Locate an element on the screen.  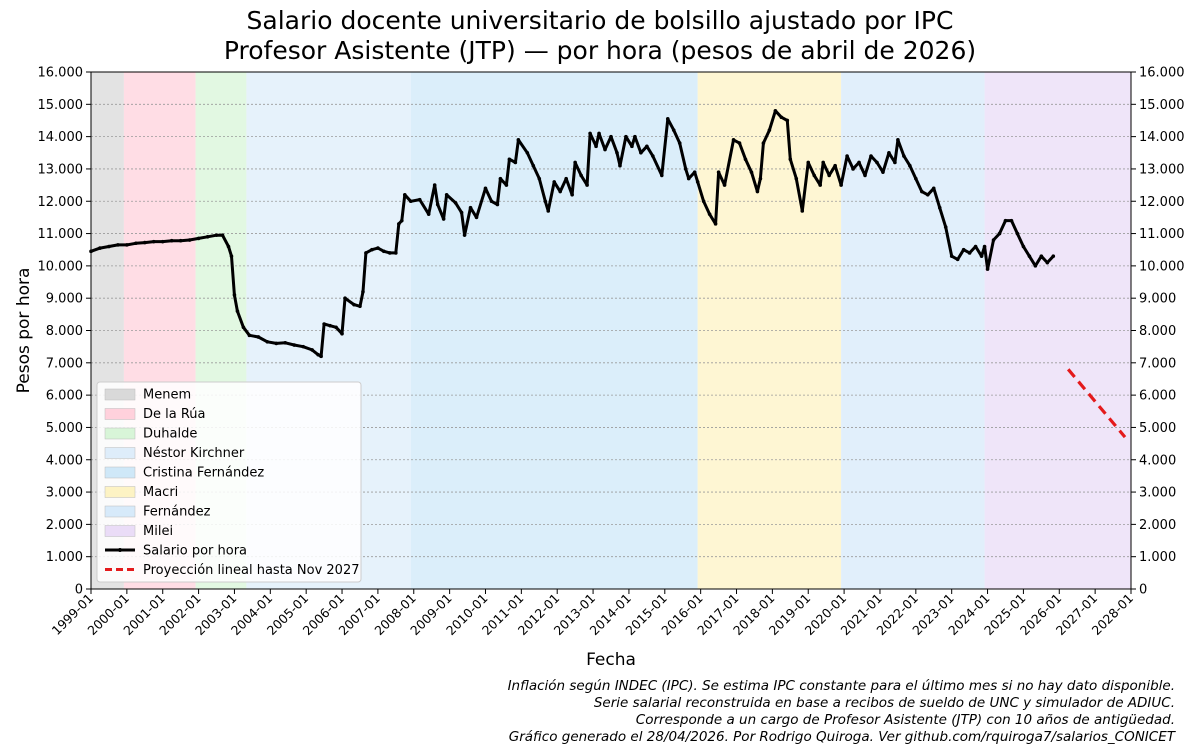
y-tick-label-right: 6.000 is located at coordinates (1157, 396).